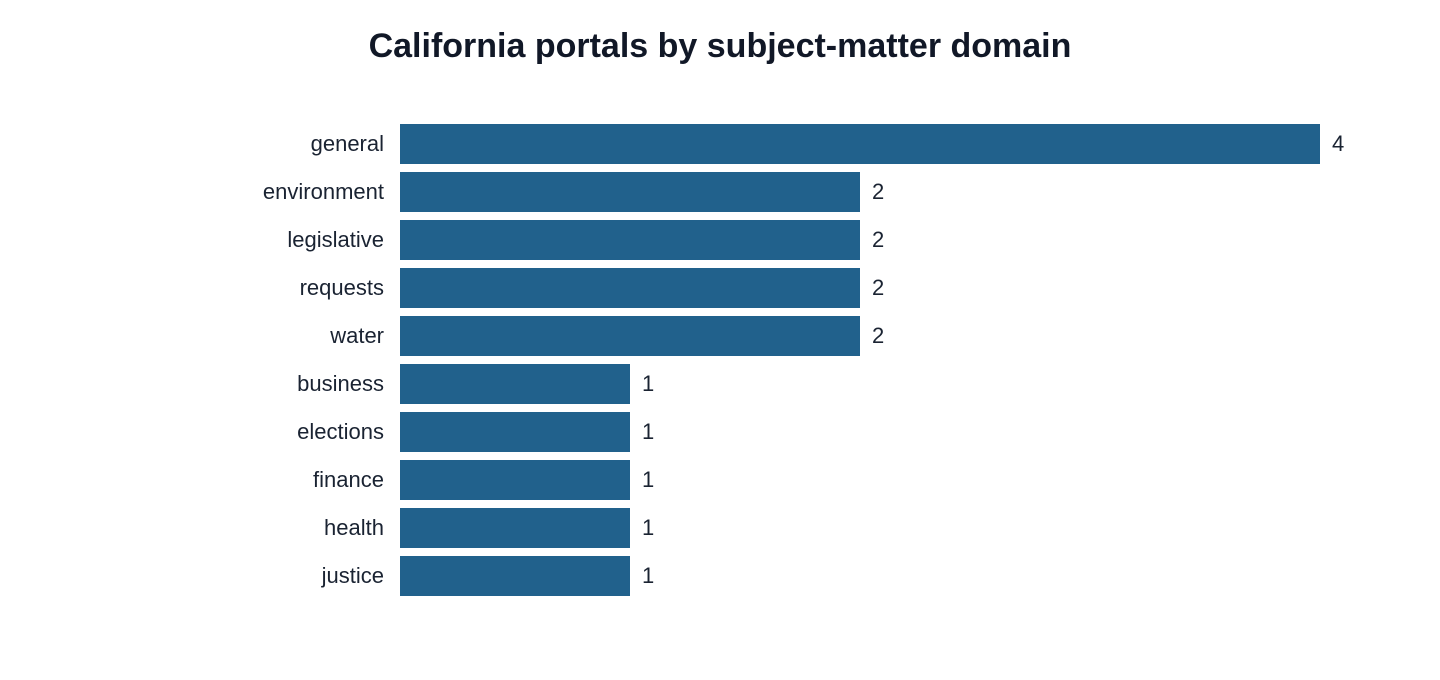  Describe the element at coordinates (323, 191) in the screenshot. I see `y-tick-label: environment` at that location.